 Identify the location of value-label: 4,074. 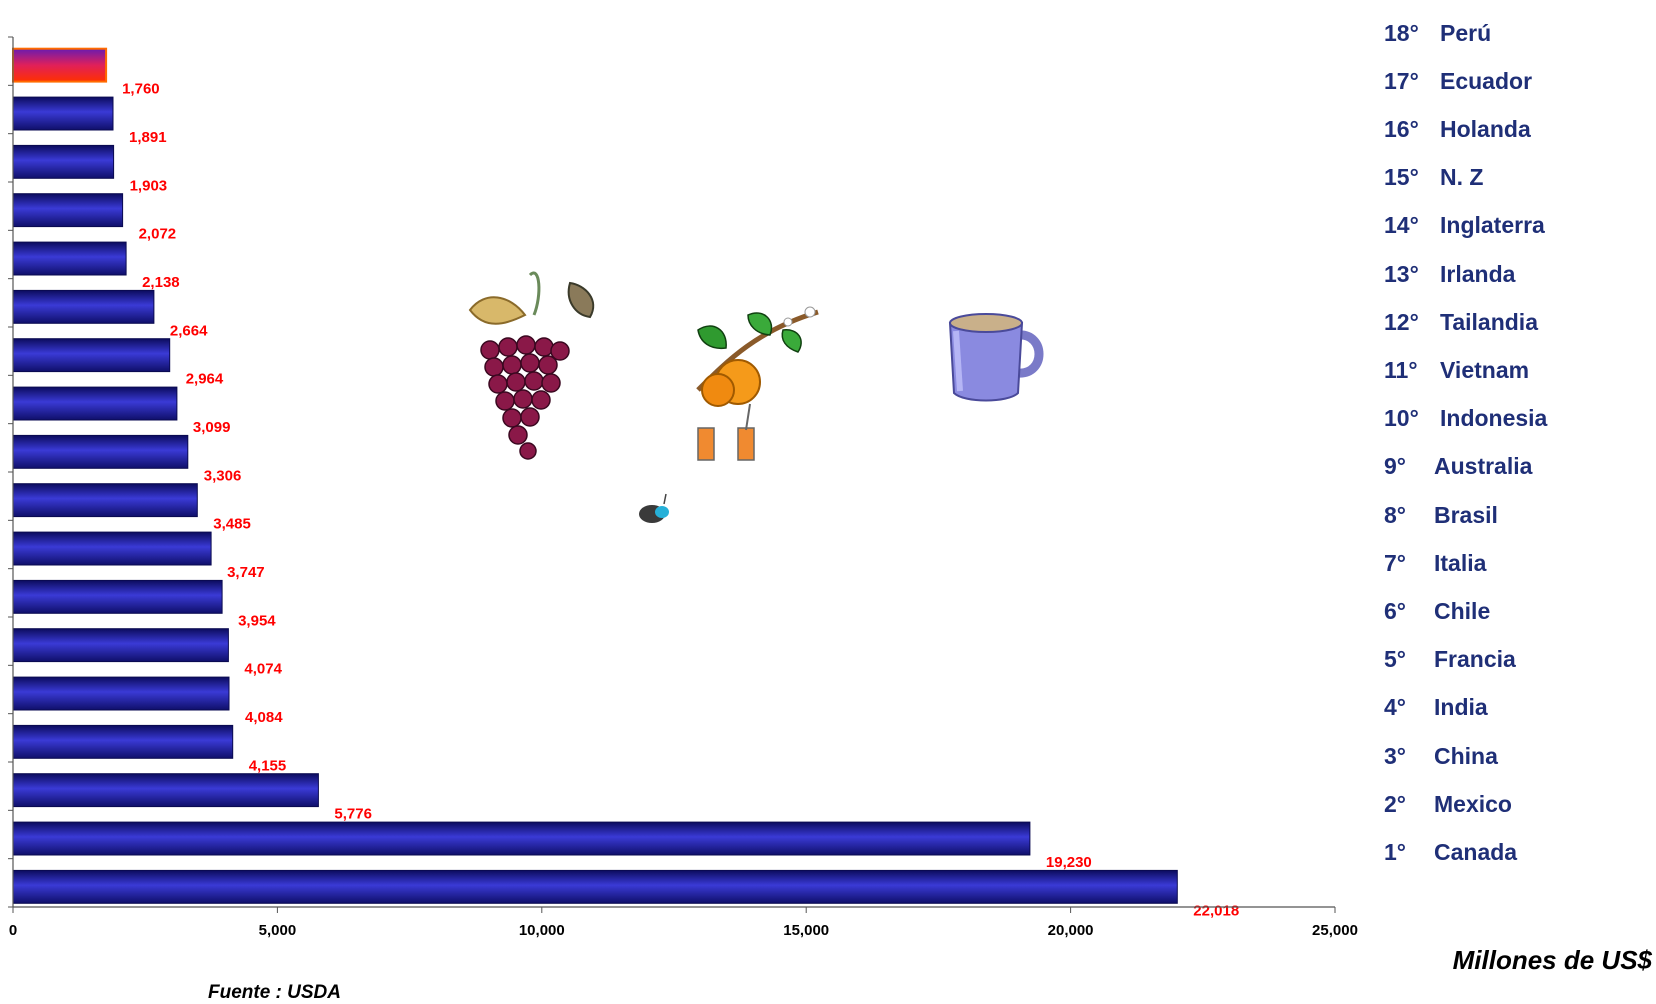
(263, 669).